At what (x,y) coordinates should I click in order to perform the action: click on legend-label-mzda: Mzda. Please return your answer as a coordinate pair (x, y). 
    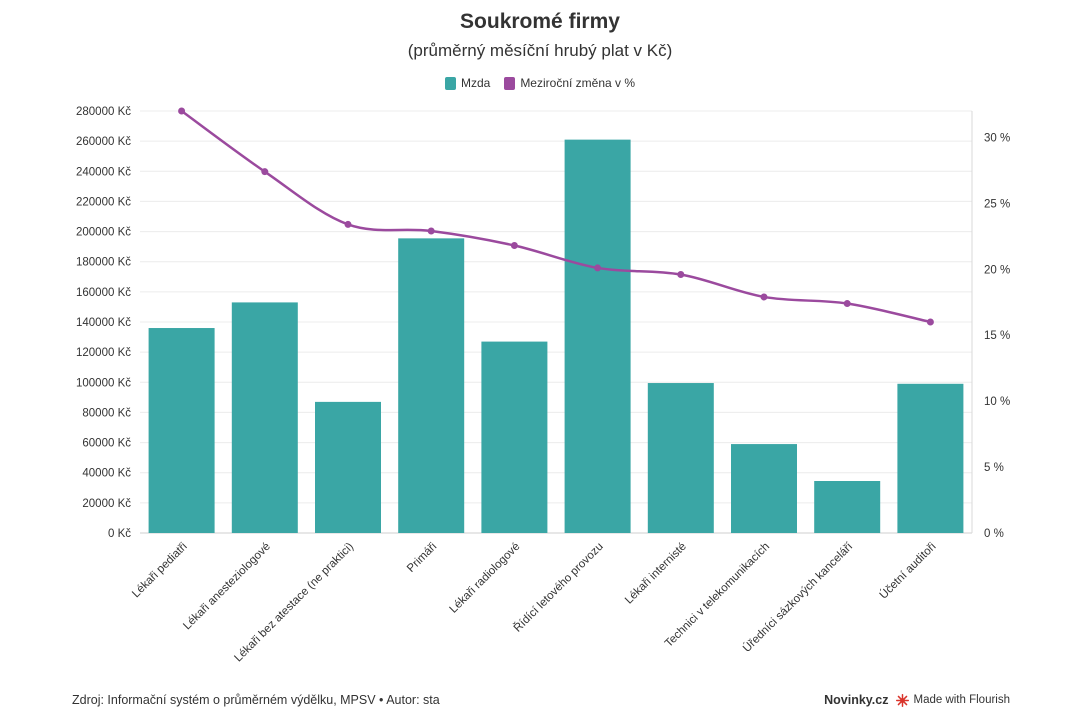
    Looking at the image, I should click on (475, 83).